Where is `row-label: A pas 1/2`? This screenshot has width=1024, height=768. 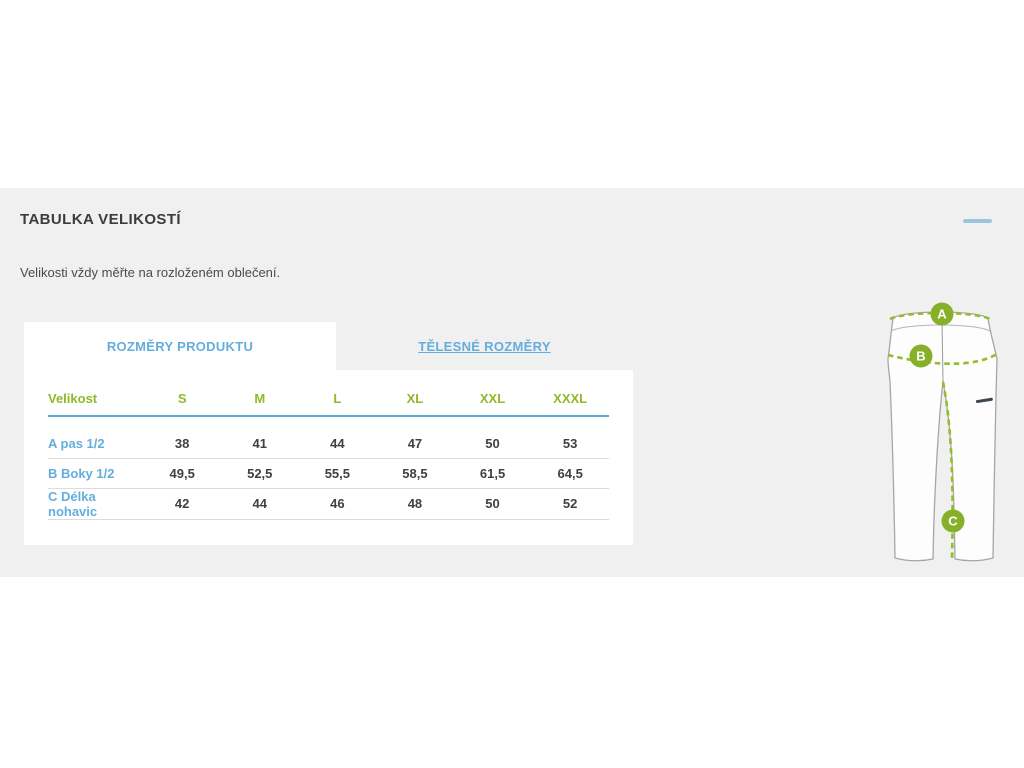 row-label: A pas 1/2 is located at coordinates (96, 437).